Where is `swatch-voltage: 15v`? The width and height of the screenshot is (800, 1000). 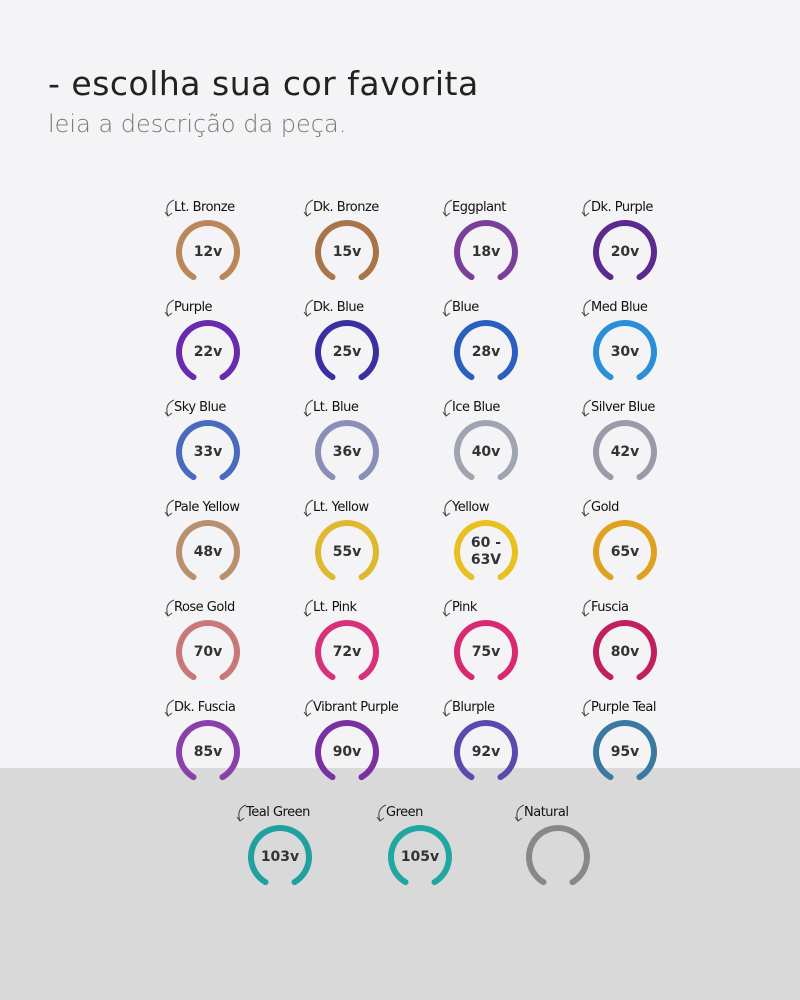 swatch-voltage: 15v is located at coordinates (347, 251).